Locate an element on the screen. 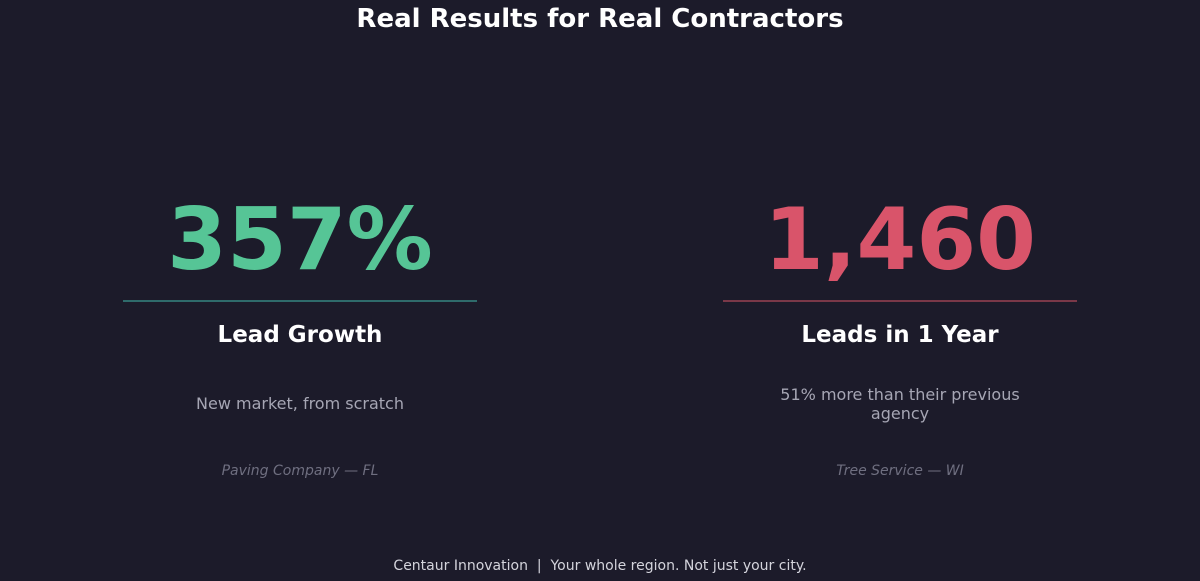  footer-brand: Centaur Innovation is located at coordinates (460, 566).